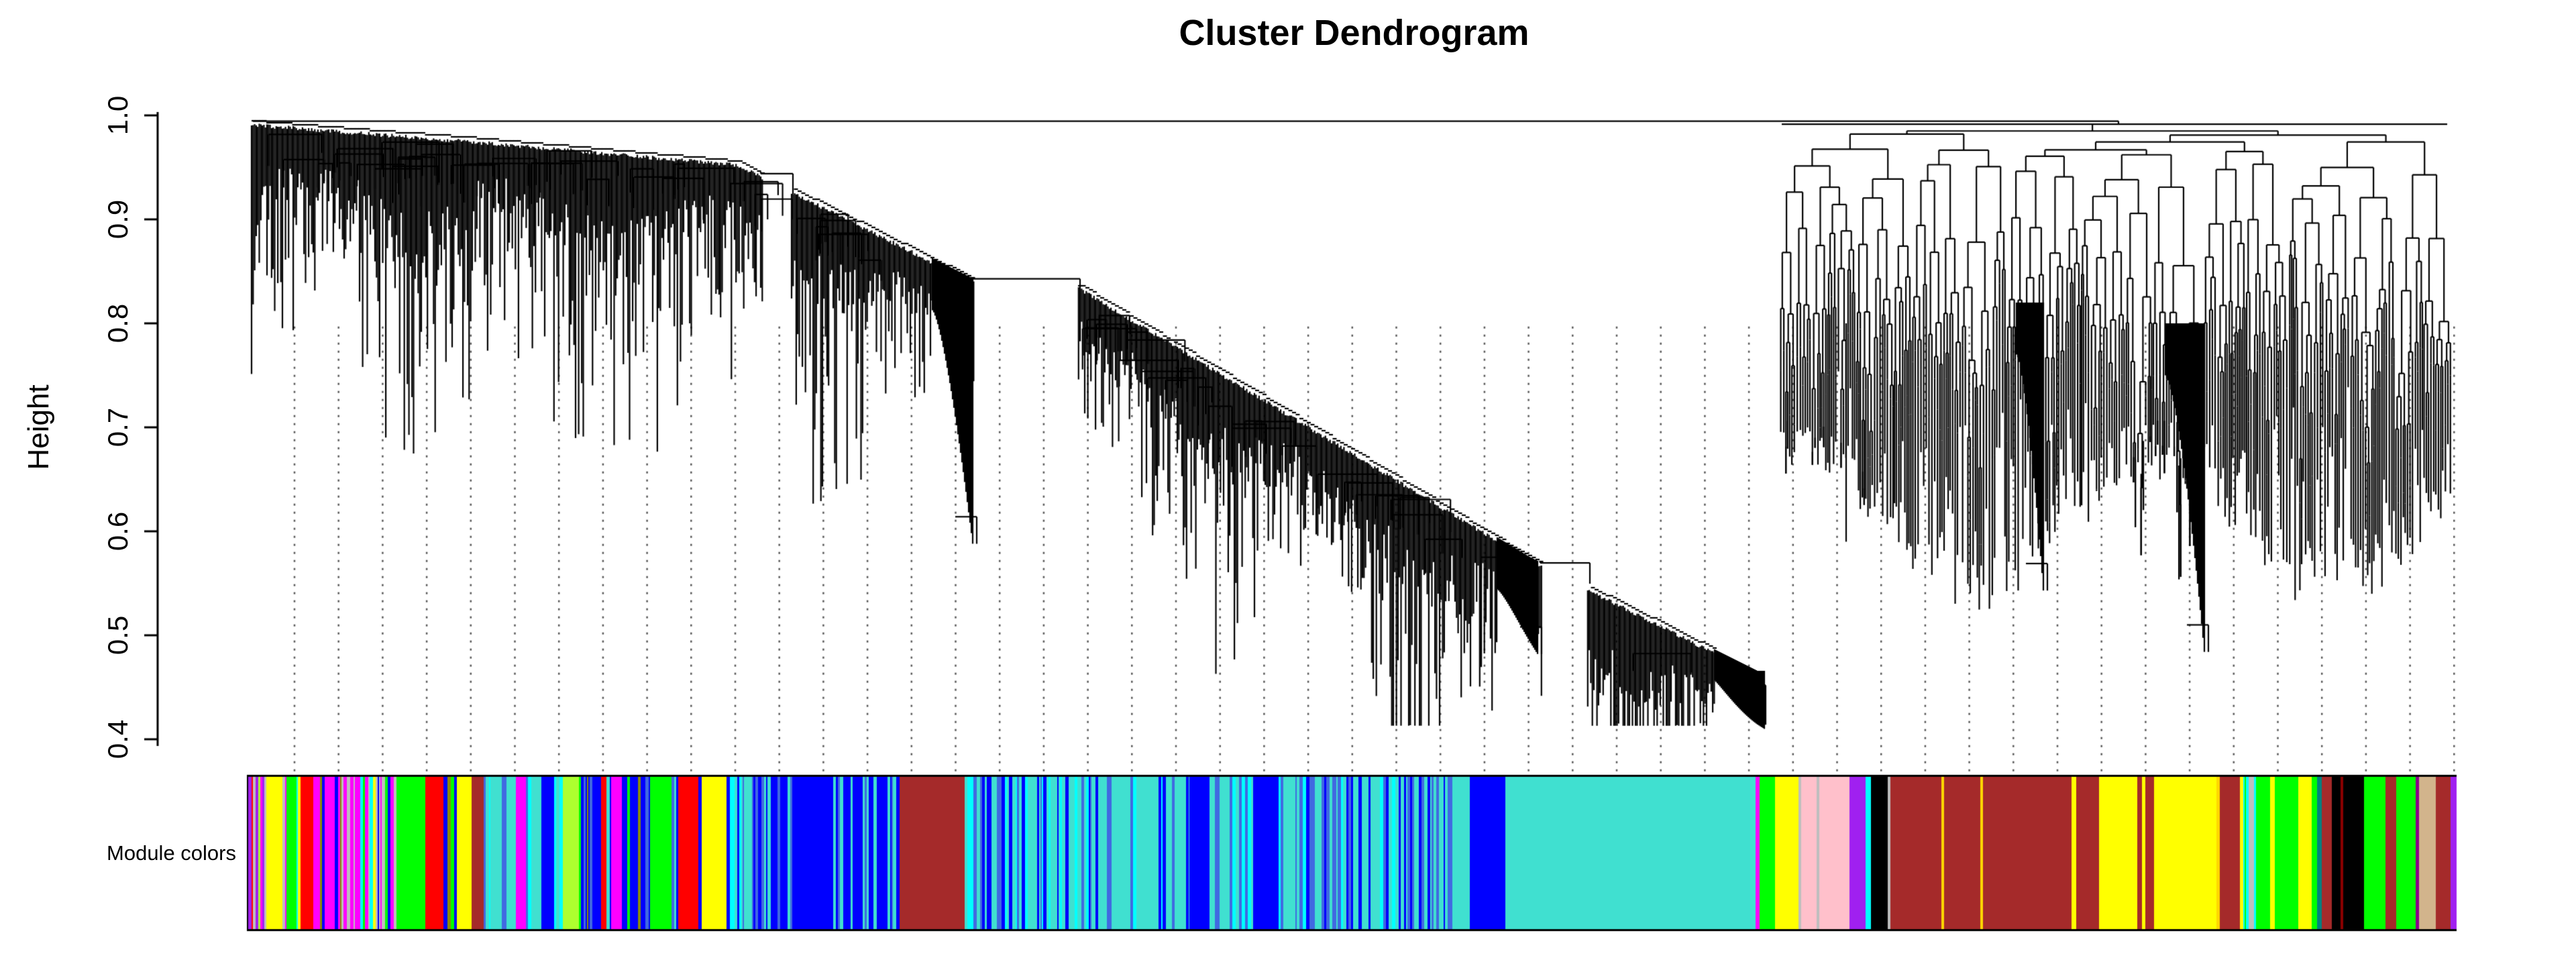  I want to click on y-axis-label: Height, so click(38, 427).